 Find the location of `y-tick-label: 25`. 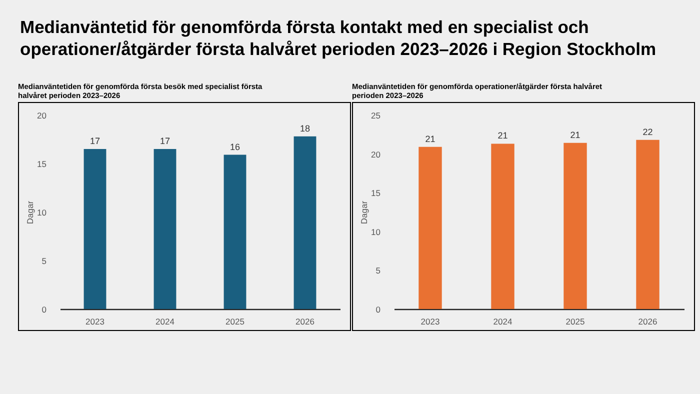

y-tick-label: 25 is located at coordinates (376, 115).